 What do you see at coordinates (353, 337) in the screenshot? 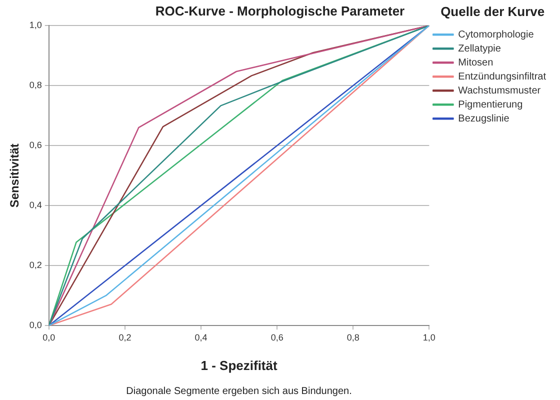
I see `x-tick-label: 0,8` at bounding box center [353, 337].